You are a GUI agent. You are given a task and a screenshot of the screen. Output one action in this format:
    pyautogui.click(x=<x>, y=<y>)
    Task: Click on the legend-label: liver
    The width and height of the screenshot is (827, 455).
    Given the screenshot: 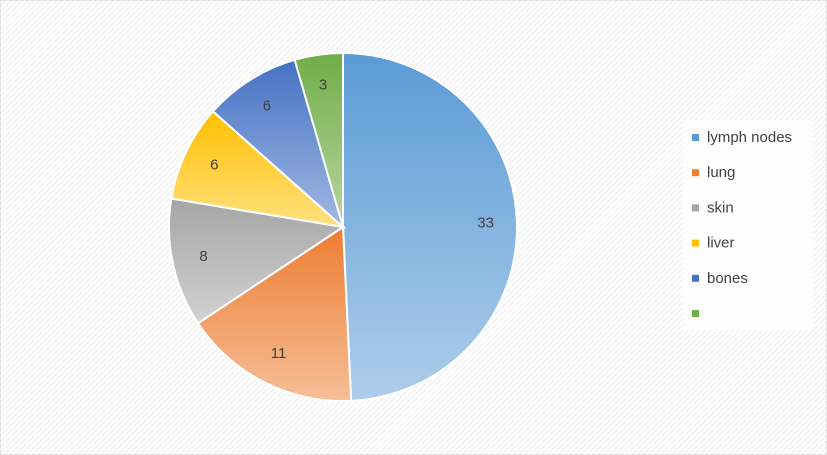 What is the action you would take?
    pyautogui.click(x=721, y=243)
    